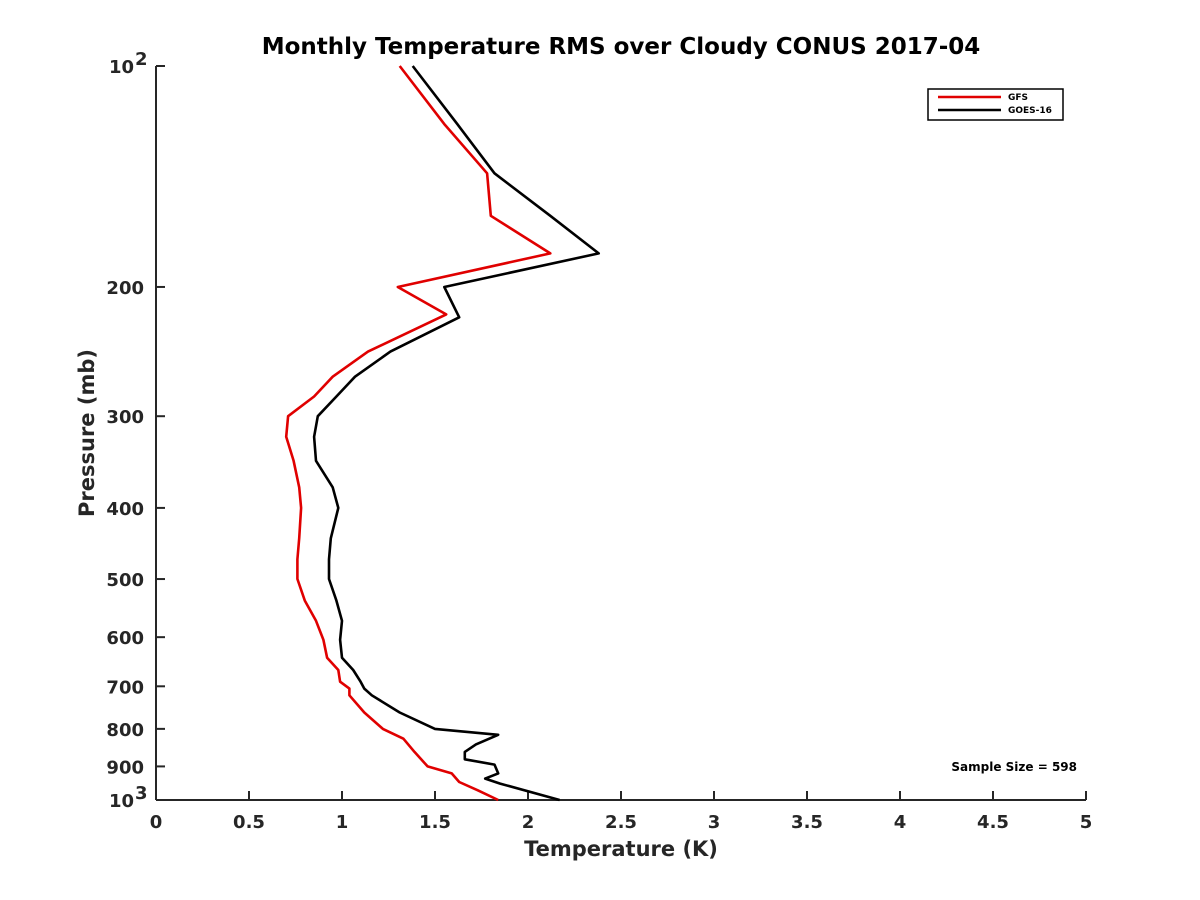 The height and width of the screenshot is (900, 1200). What do you see at coordinates (249, 822) in the screenshot?
I see `x-tick-label: 0.5` at bounding box center [249, 822].